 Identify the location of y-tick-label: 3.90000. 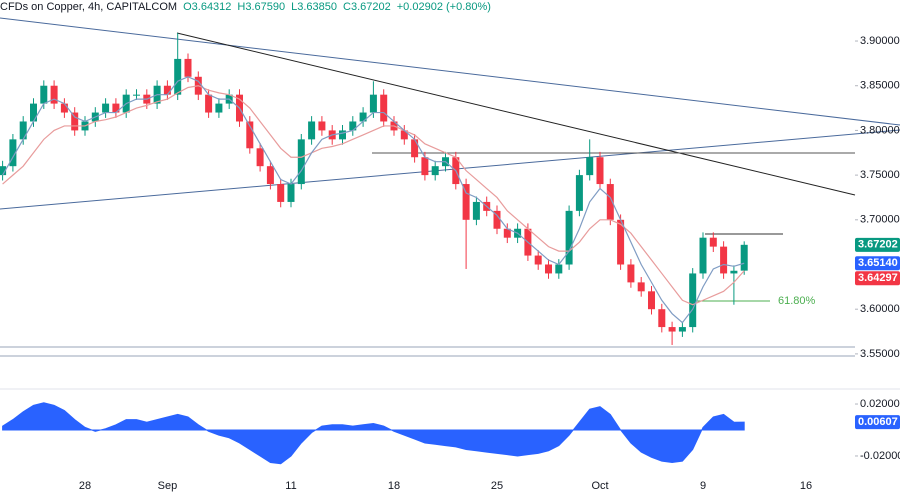
(880, 41).